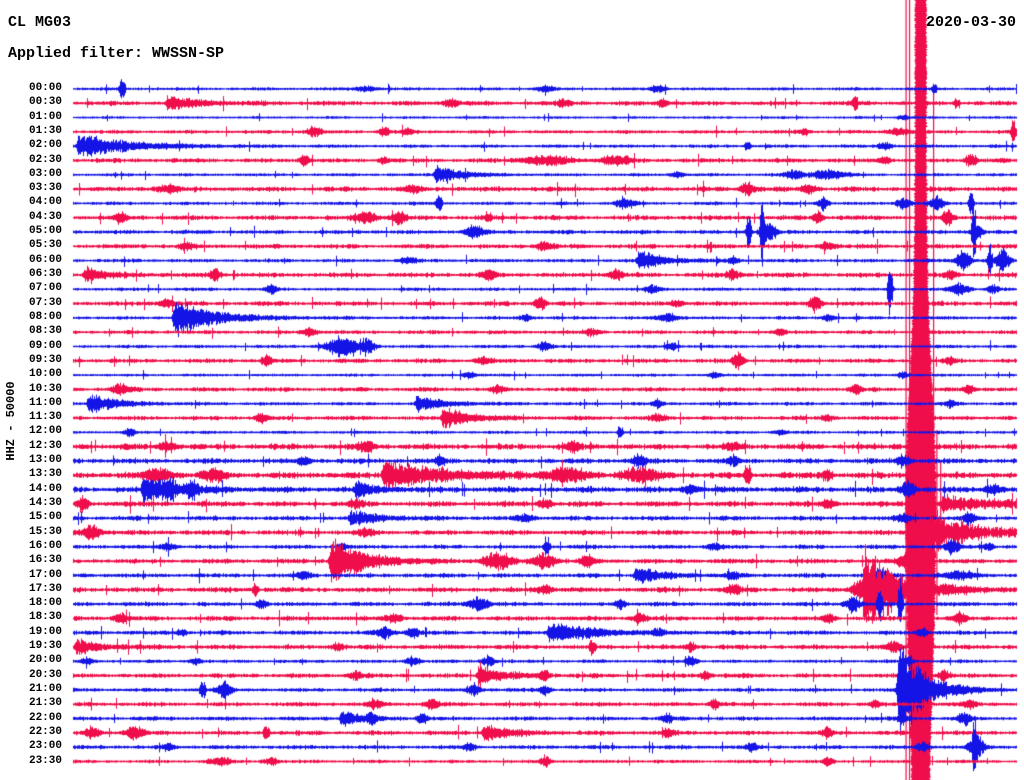 The width and height of the screenshot is (1024, 780). Describe the element at coordinates (45, 388) in the screenshot. I see `time-label: 10:30` at that location.